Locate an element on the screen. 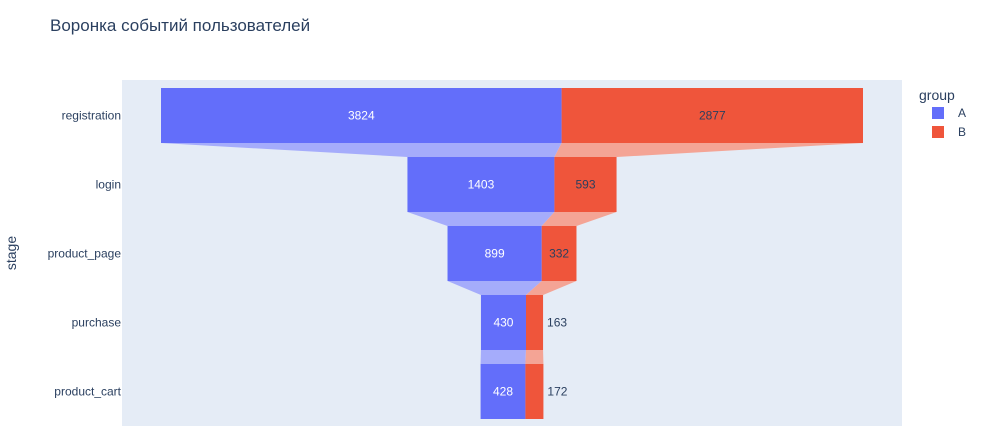  bar-a-registration is located at coordinates (361, 115).